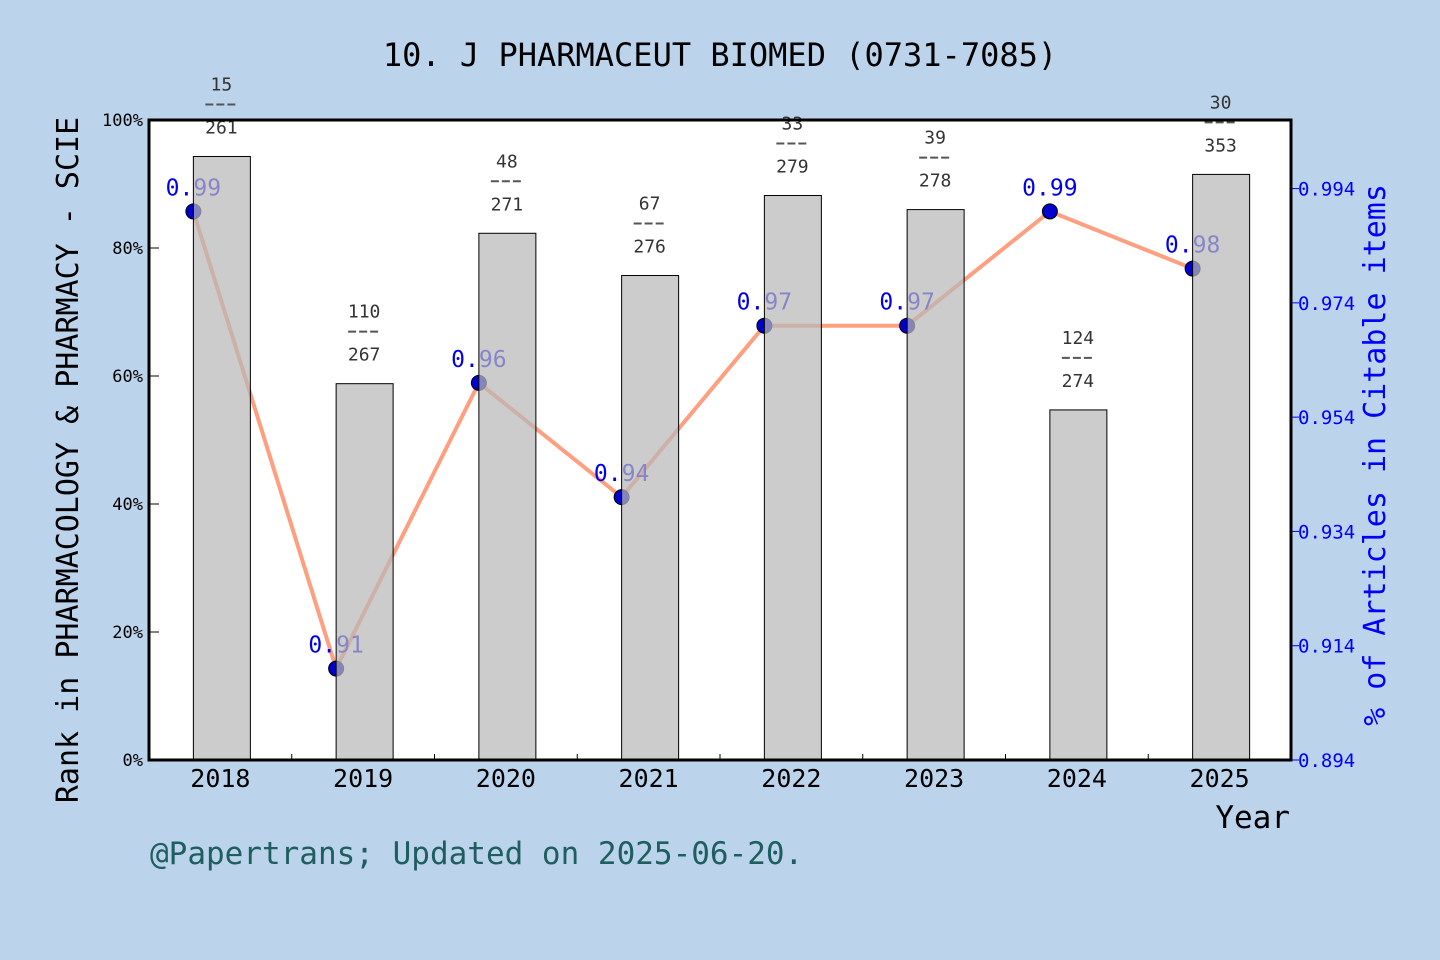 The width and height of the screenshot is (1440, 960). I want to click on bar-rank-label: 33, so click(793, 124).